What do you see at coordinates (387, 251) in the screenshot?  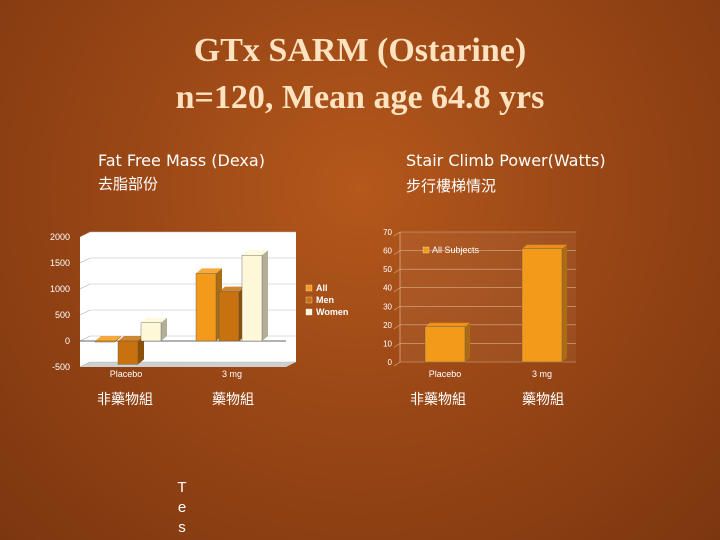 I see `y-tick-label: 60` at bounding box center [387, 251].